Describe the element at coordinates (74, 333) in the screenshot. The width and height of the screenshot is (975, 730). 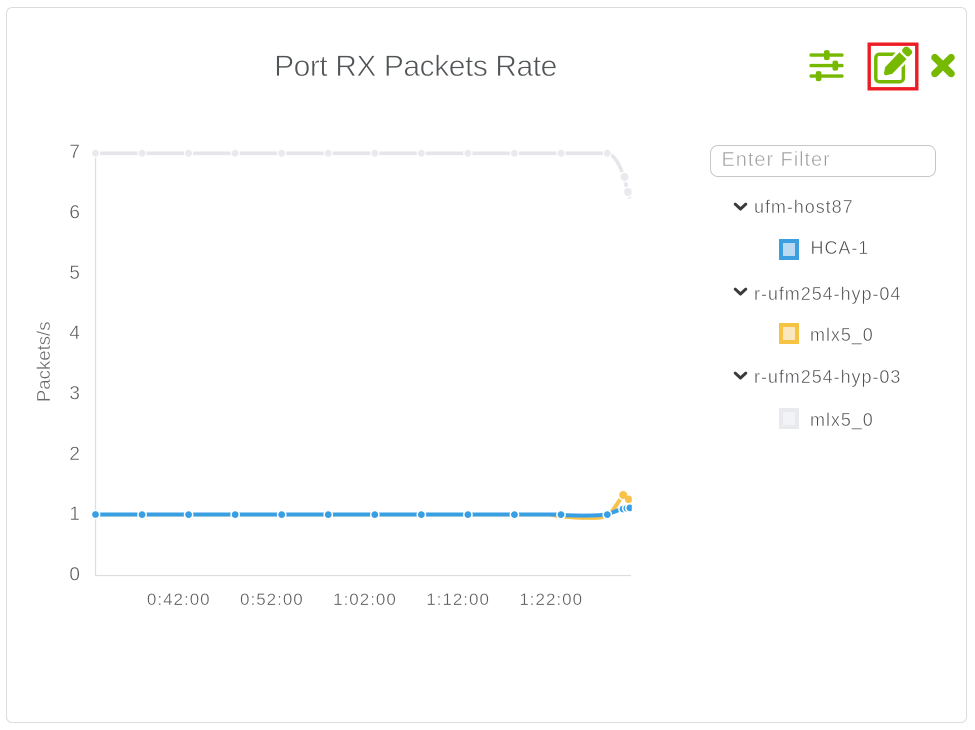
I see `svg-text: 4` at that location.